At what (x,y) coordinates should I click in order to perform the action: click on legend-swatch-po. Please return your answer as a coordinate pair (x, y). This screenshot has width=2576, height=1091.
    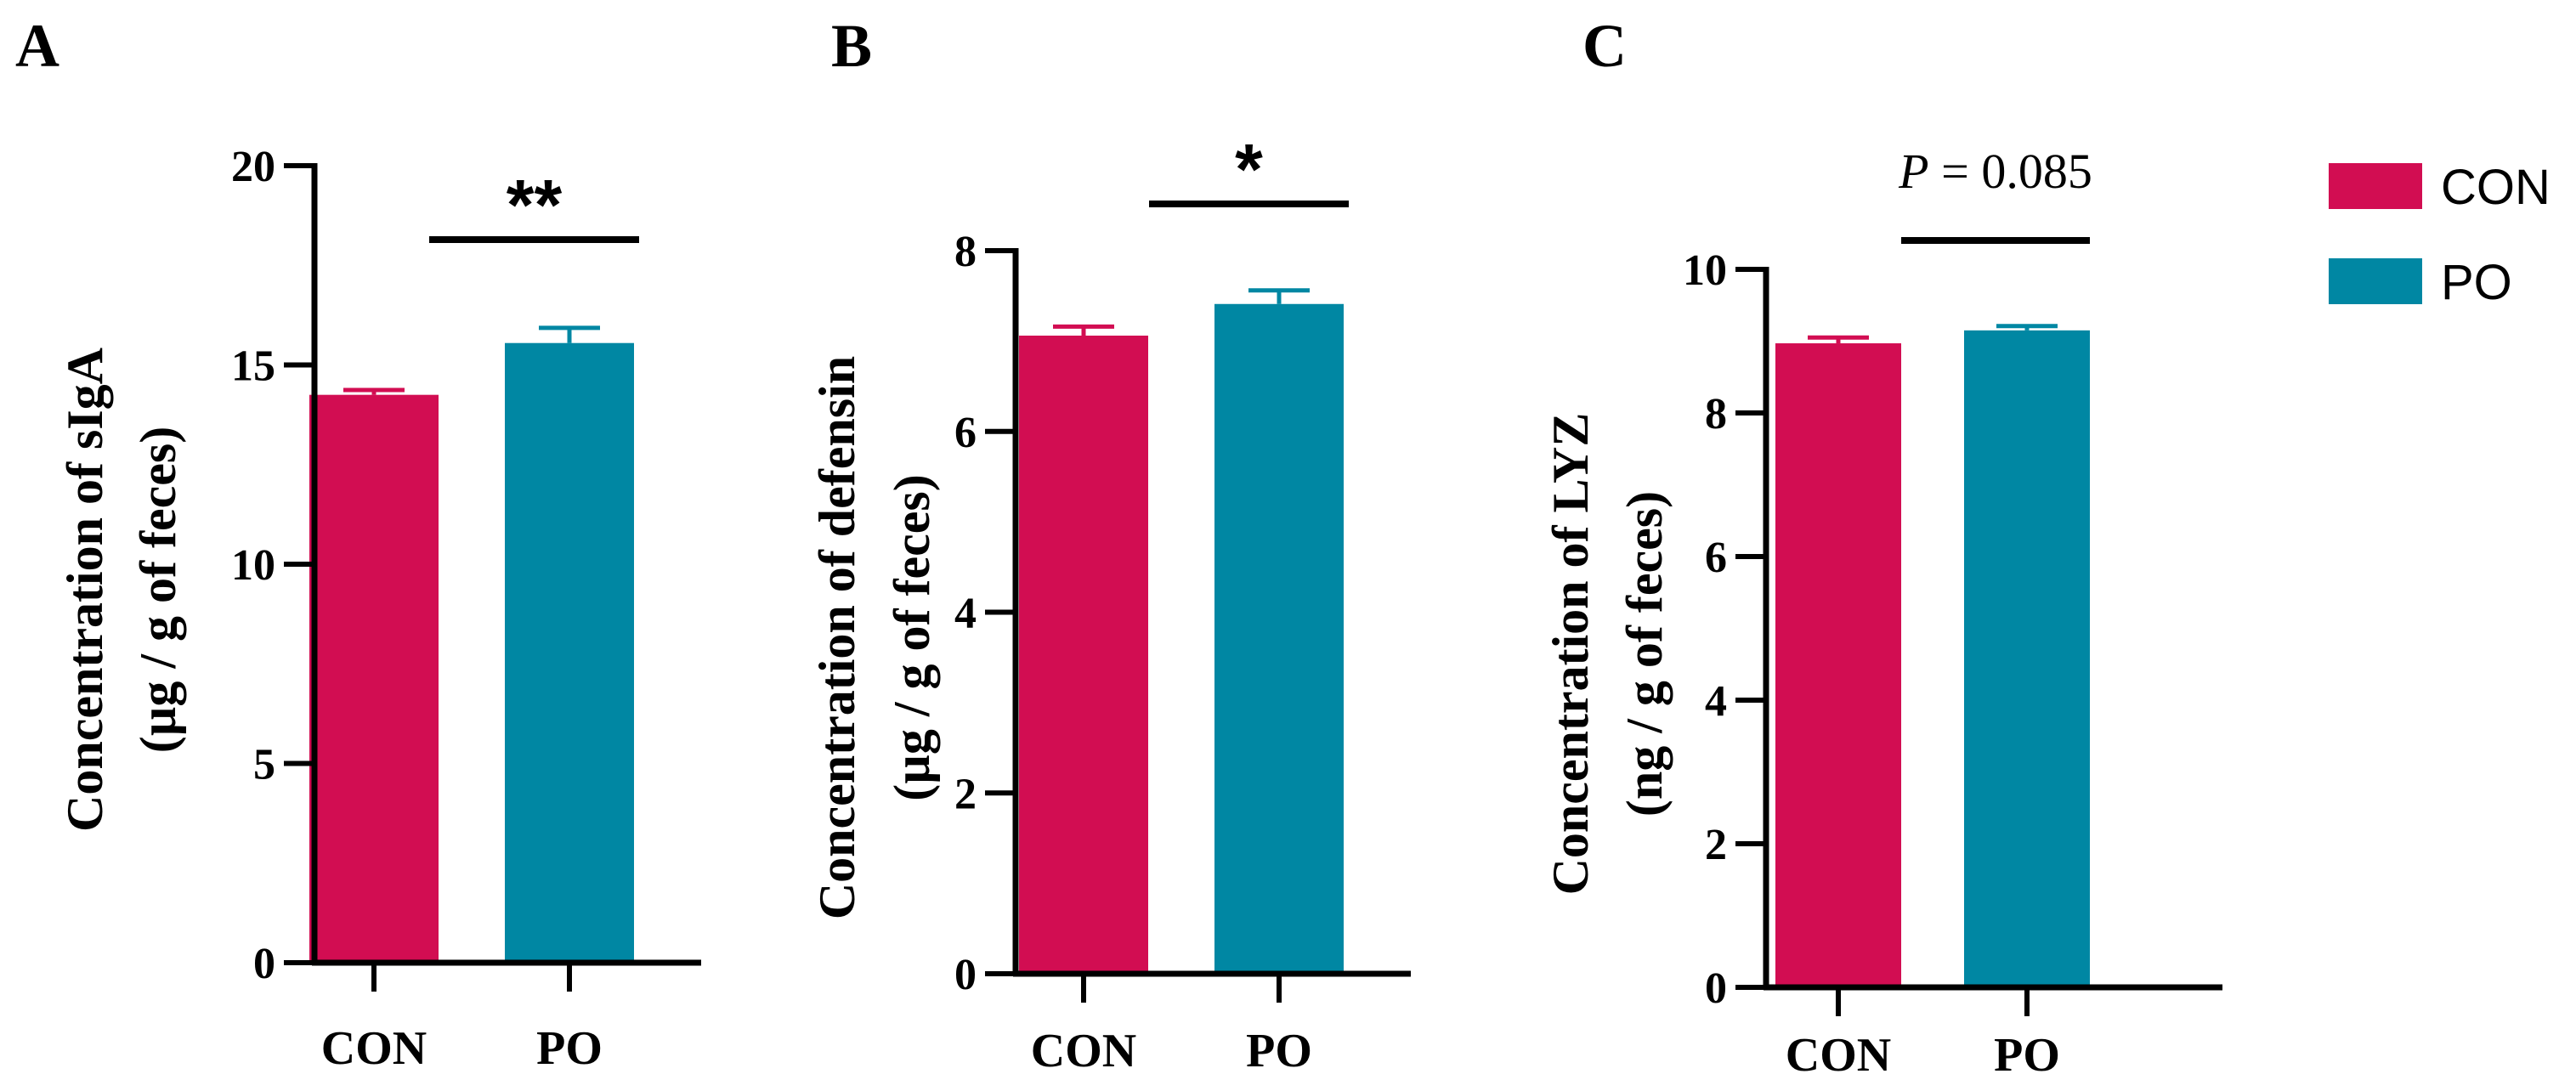
    Looking at the image, I should click on (2375, 281).